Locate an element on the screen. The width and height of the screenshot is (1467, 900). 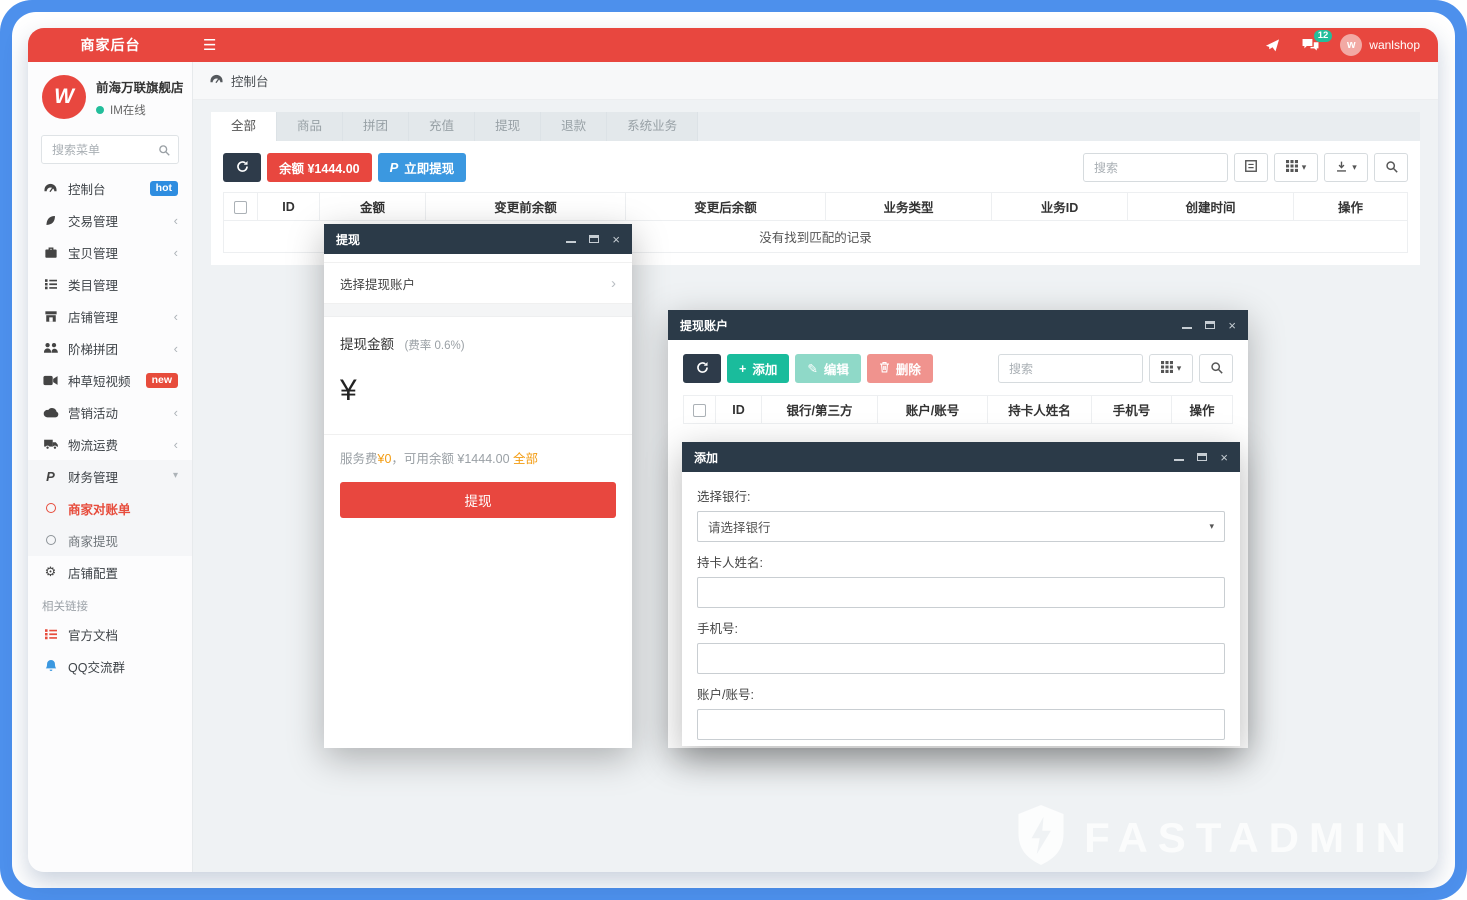
export-button: ▾ is located at coordinates (1346, 167).